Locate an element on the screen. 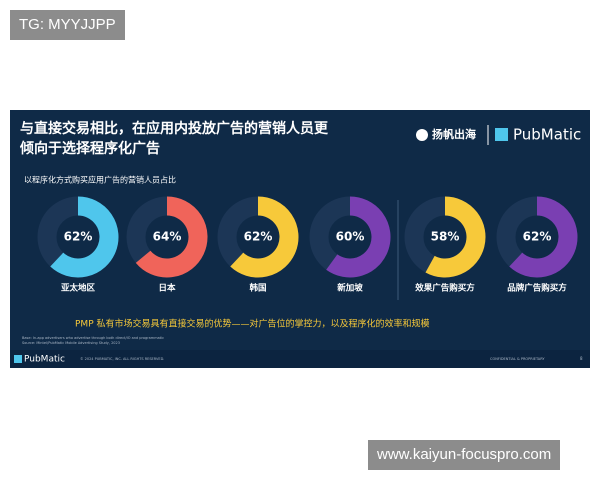 This screenshot has height=480, width=600. watermark: TG: MYYJJPP is located at coordinates (67, 25).